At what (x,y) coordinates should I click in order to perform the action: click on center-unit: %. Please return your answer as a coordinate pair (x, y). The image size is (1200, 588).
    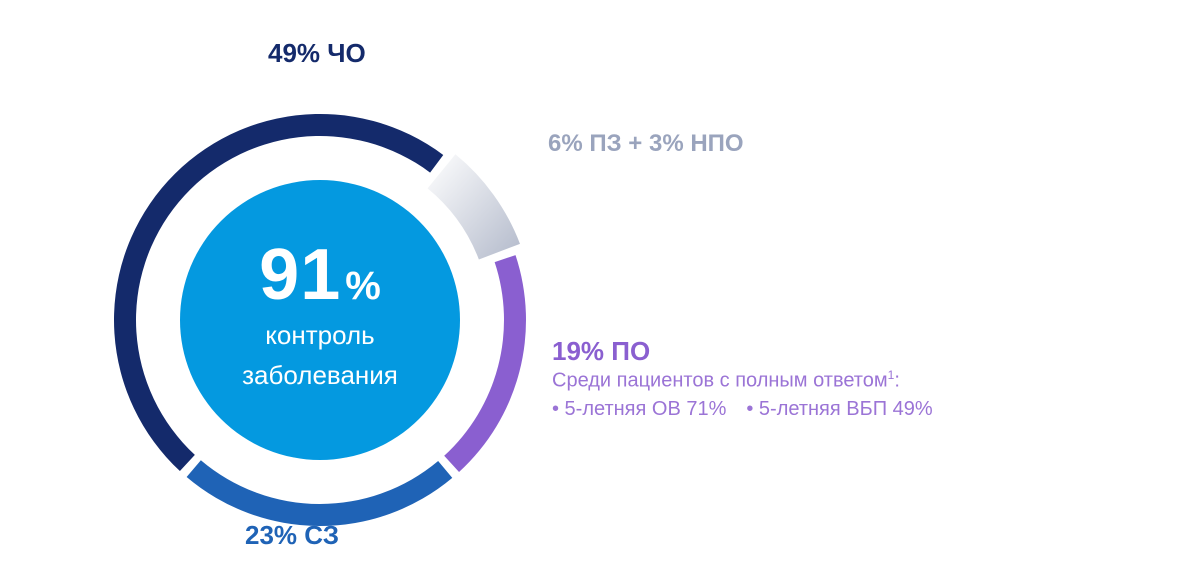
    Looking at the image, I should click on (363, 286).